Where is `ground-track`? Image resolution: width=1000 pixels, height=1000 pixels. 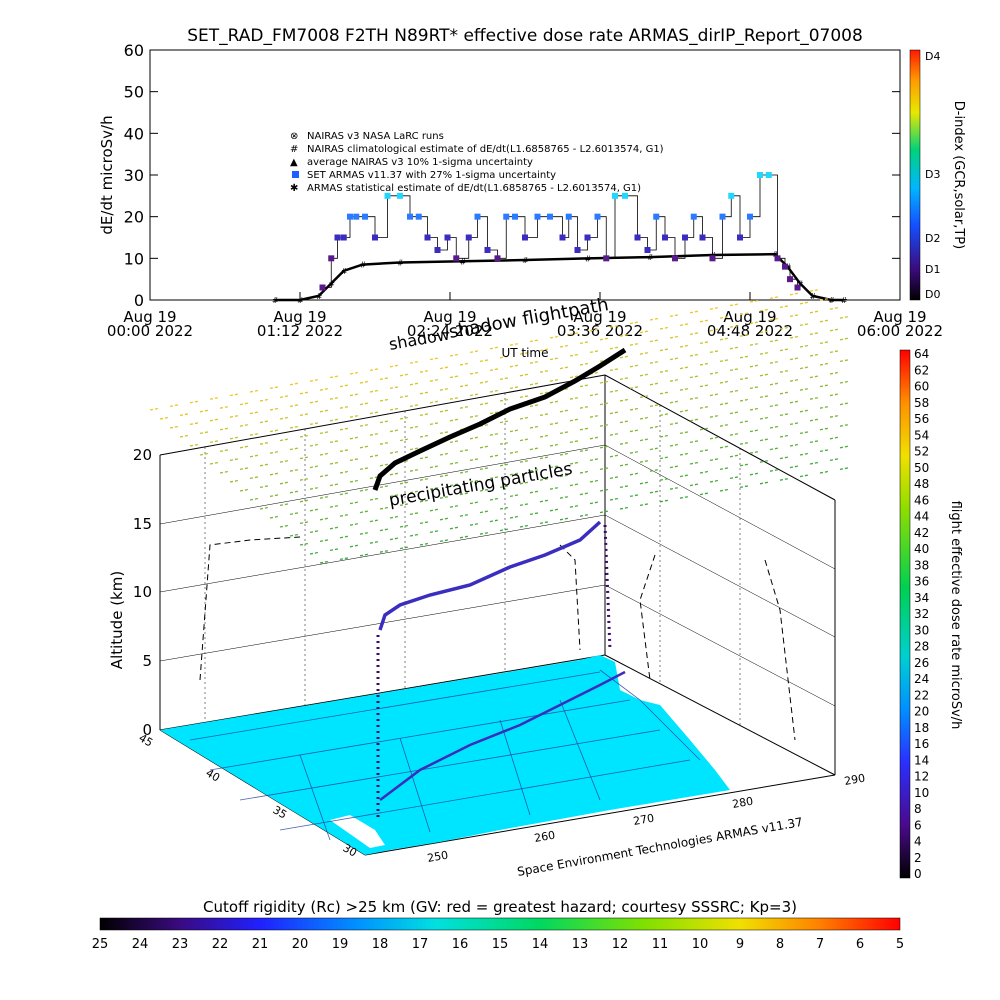 ground-track is located at coordinates (502, 735).